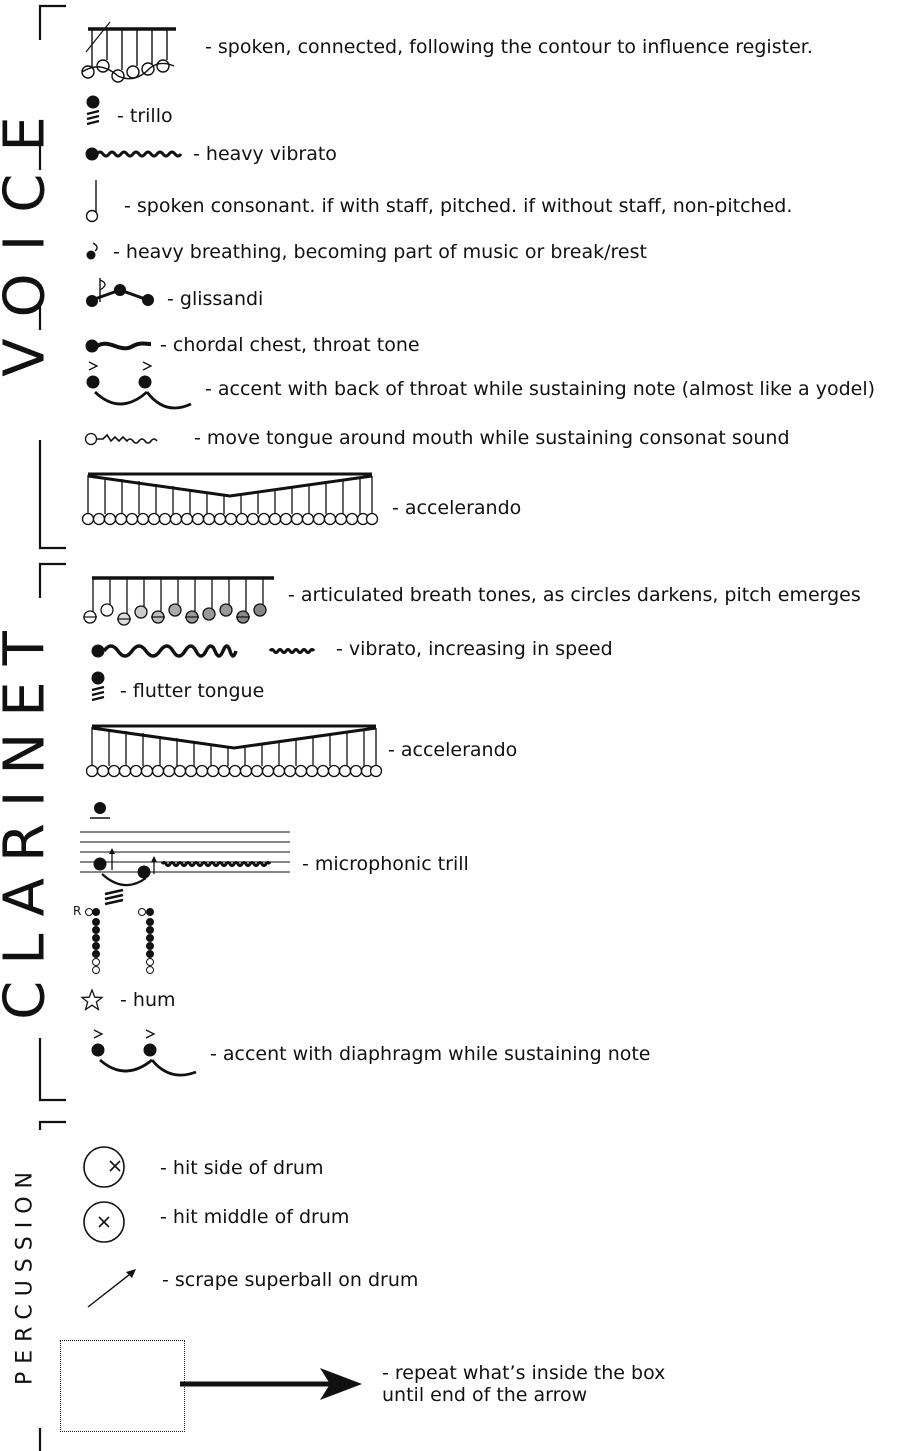 This screenshot has width=900, height=1451. What do you see at coordinates (485, 1395) in the screenshot?
I see `percussion-desc-4b: until end of the arrow` at bounding box center [485, 1395].